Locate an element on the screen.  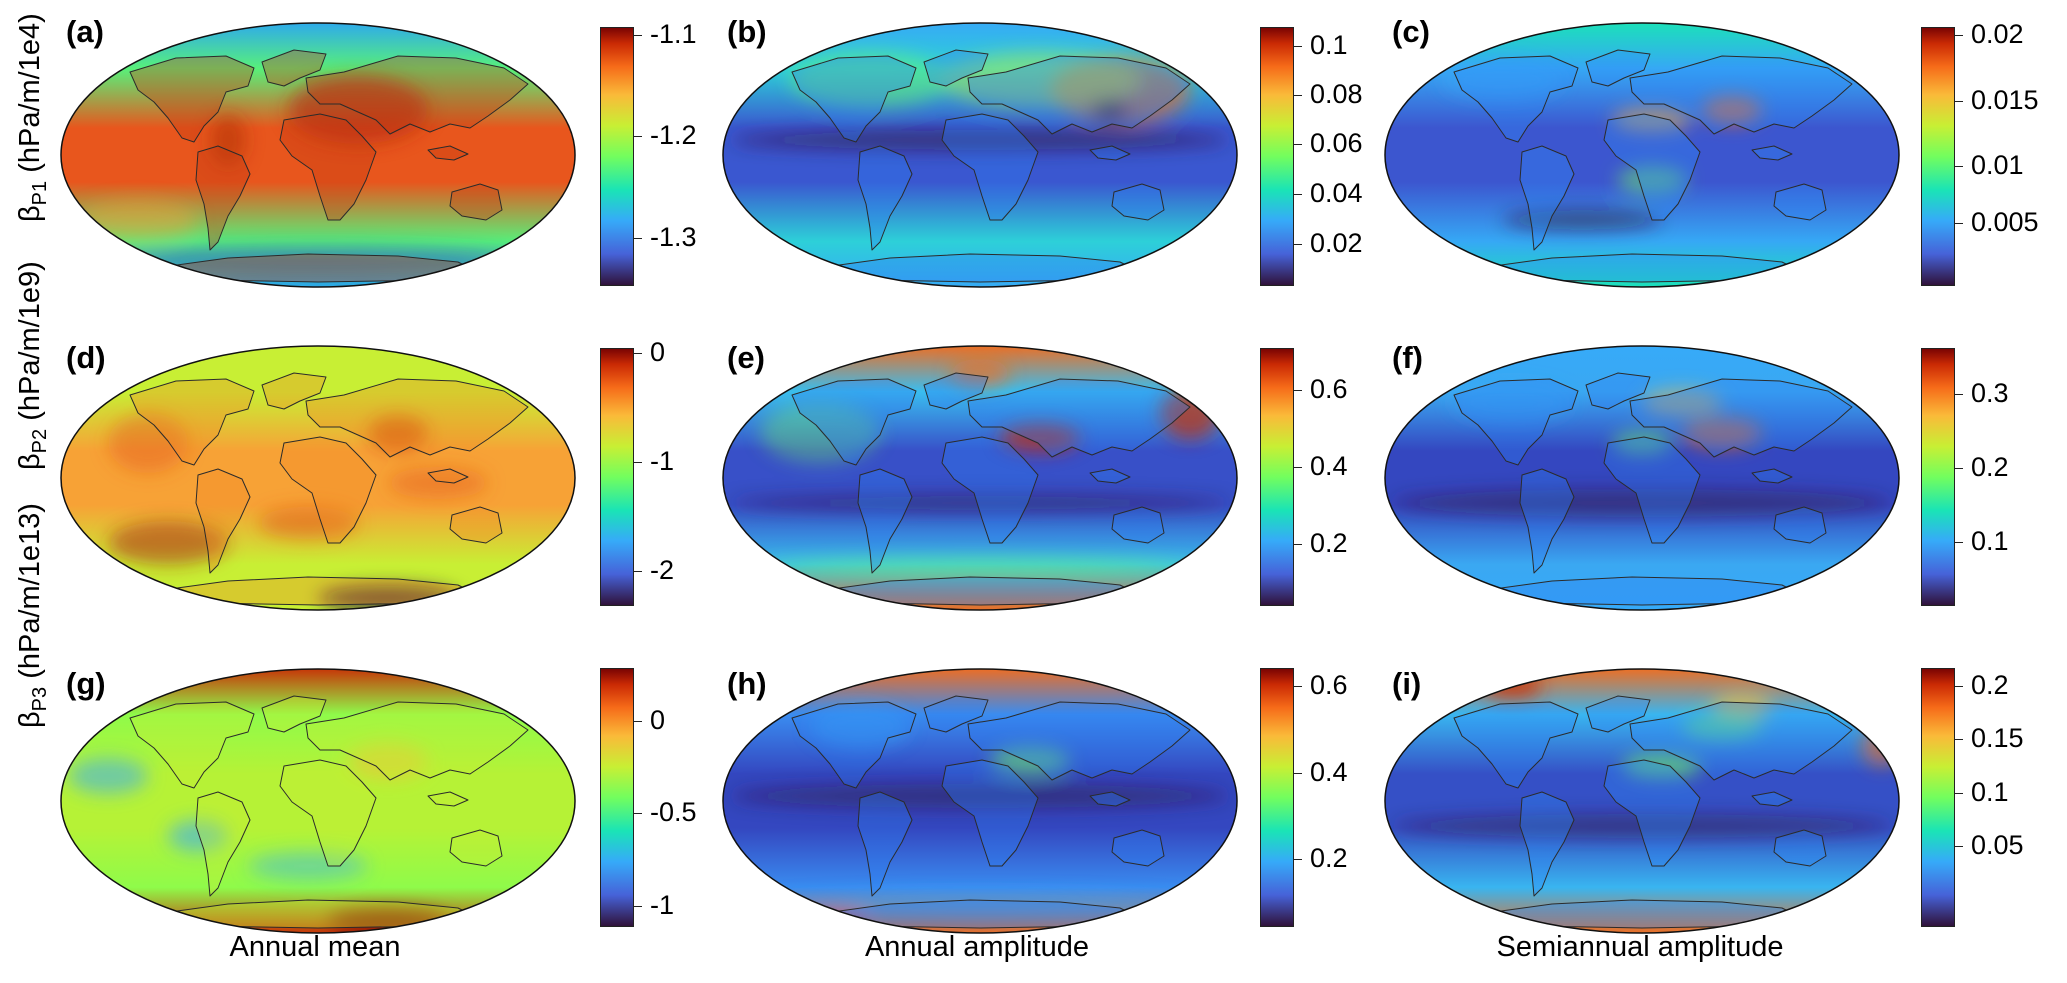
panel-label-d: (d) is located at coordinates (86, 357).